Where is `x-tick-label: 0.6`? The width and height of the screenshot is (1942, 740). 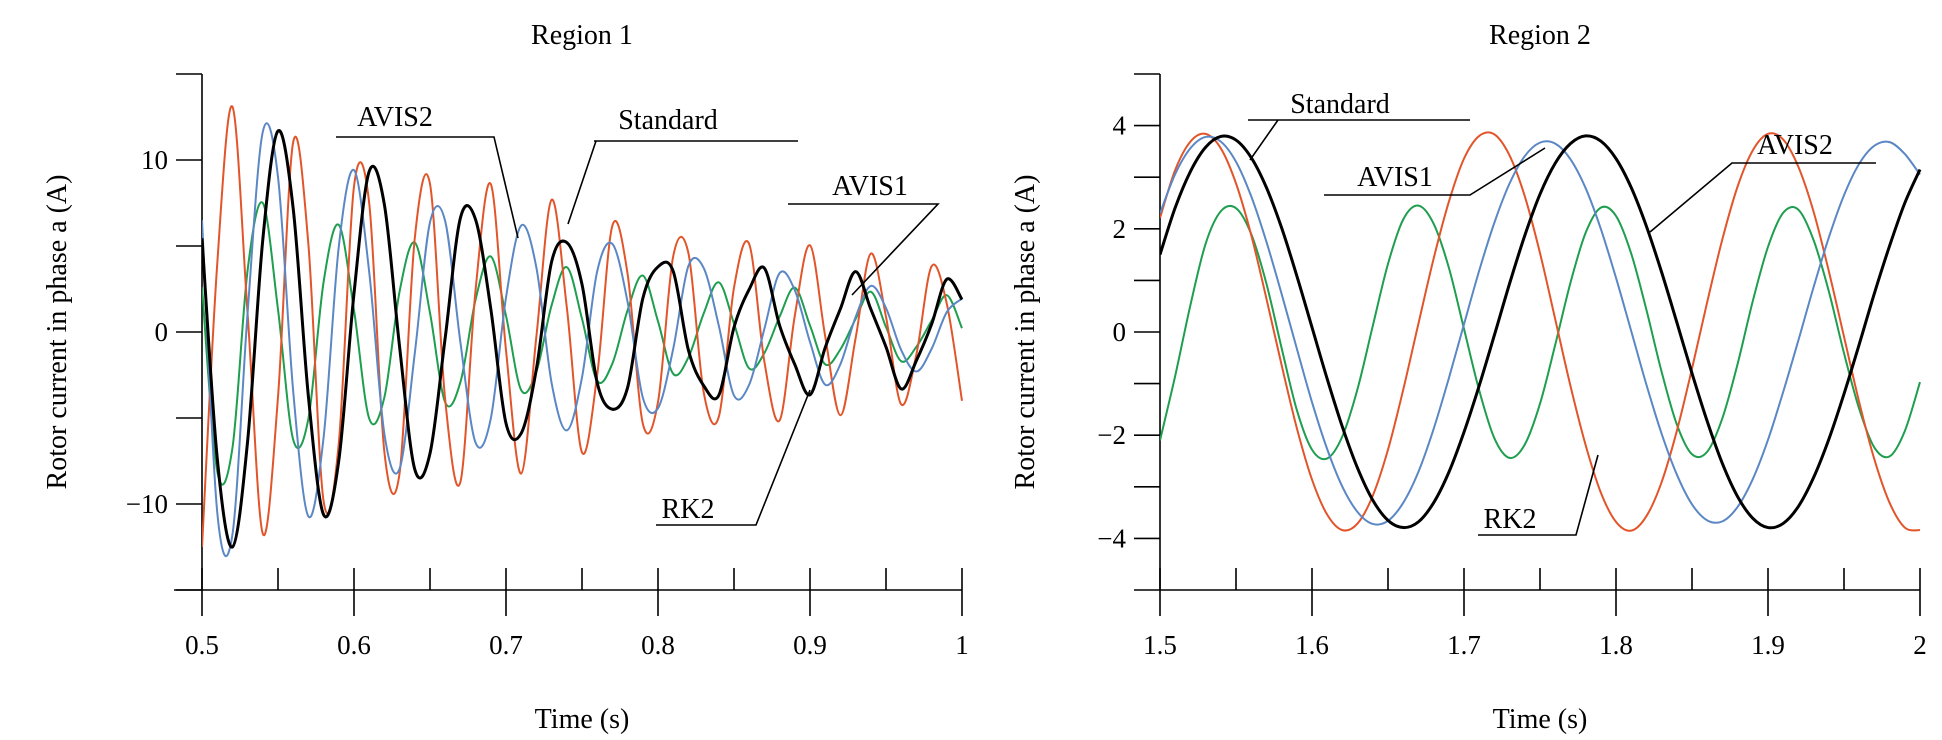 x-tick-label: 0.6 is located at coordinates (354, 645).